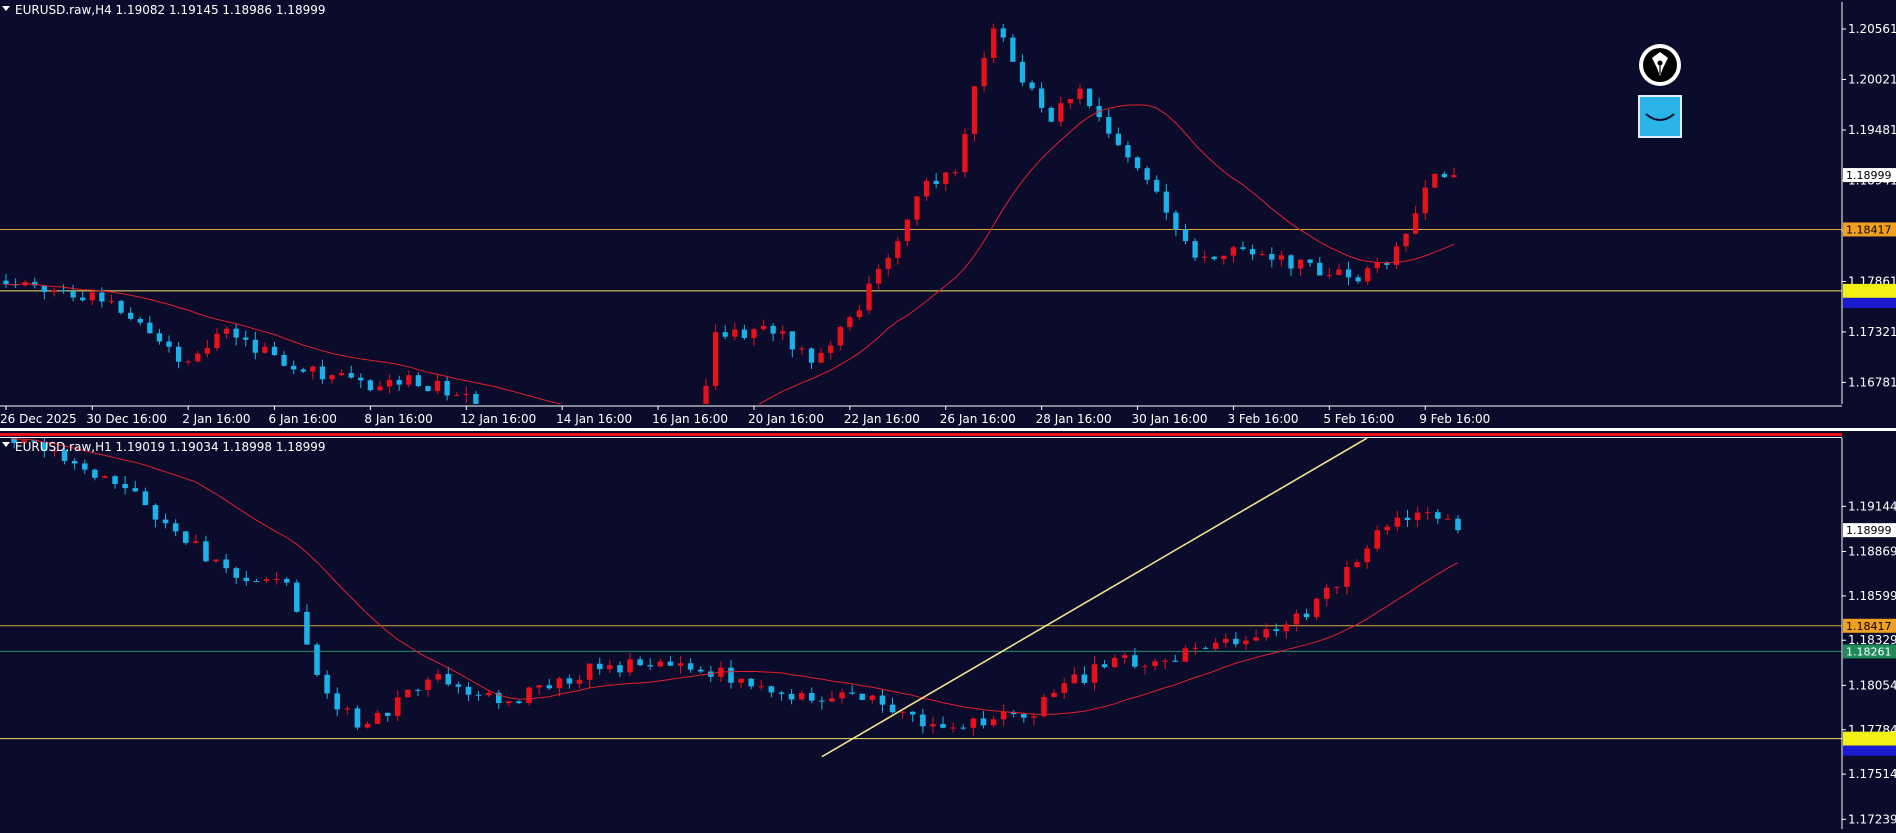 The width and height of the screenshot is (1896, 833). What do you see at coordinates (1869, 626) in the screenshot?
I see `svg-text: 1.18417` at bounding box center [1869, 626].